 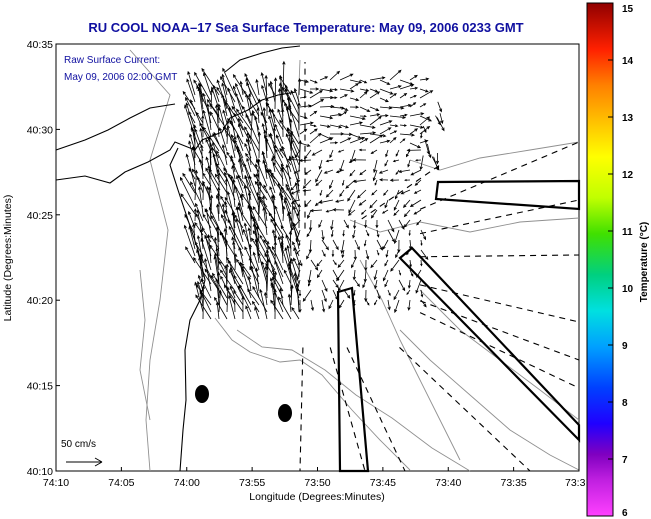 What do you see at coordinates (628, 289) in the screenshot?
I see `colorbar-tick-label: 10` at bounding box center [628, 289].